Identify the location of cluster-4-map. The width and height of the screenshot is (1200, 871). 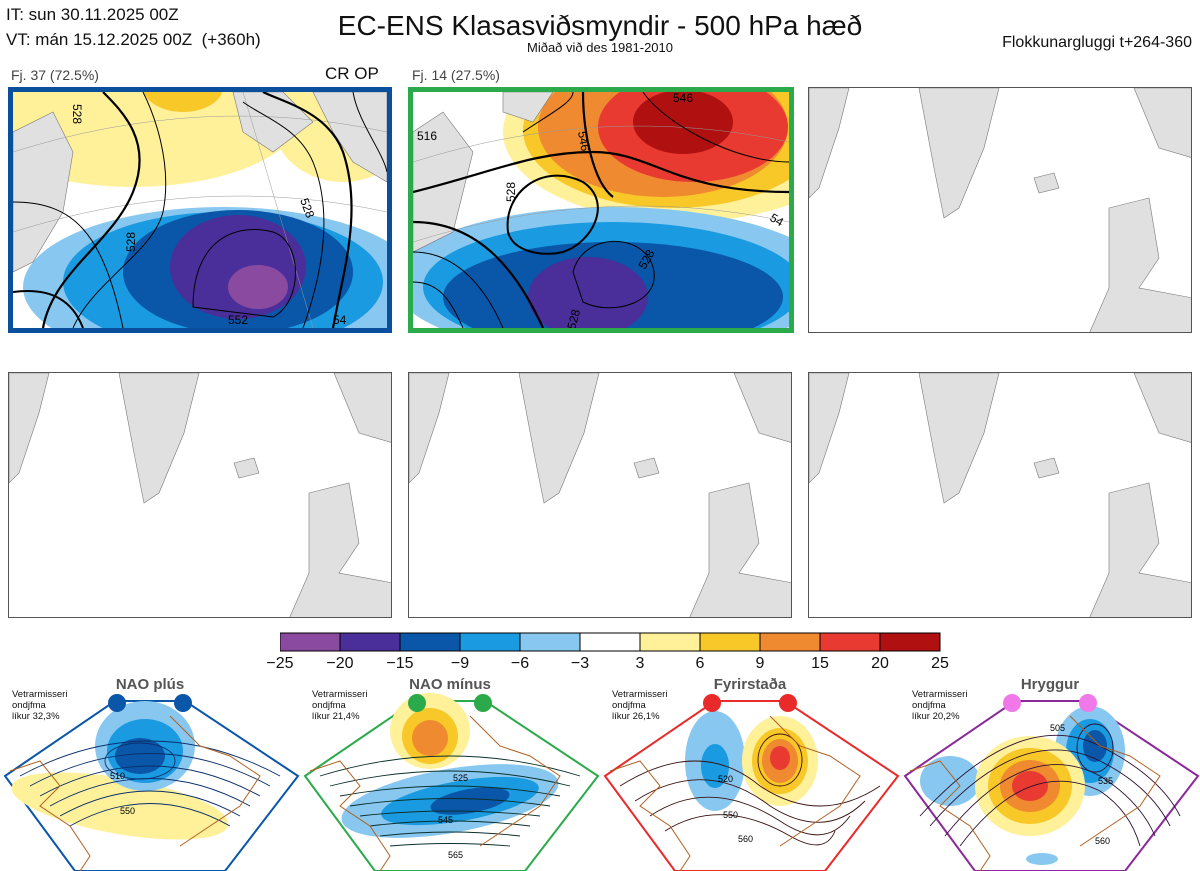
(200, 495).